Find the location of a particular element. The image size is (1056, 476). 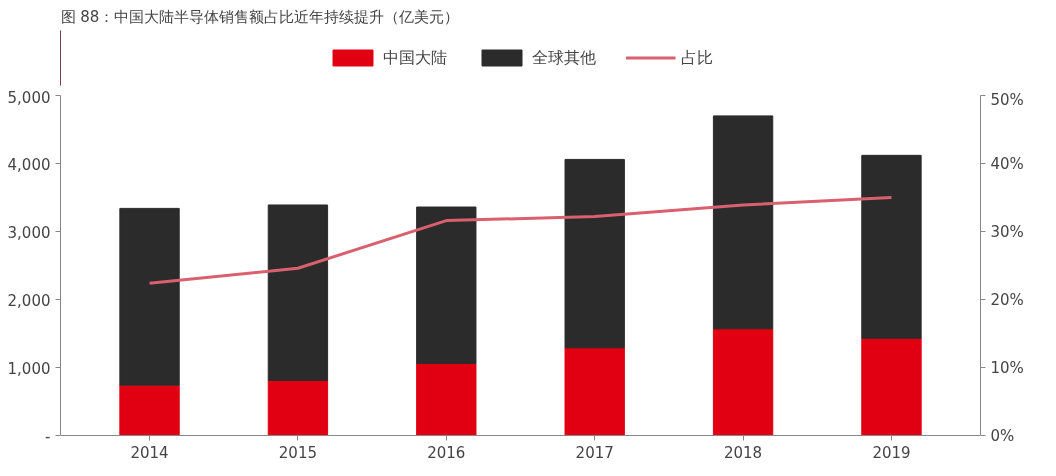

legend-label: 全球其他 is located at coordinates (563, 57).